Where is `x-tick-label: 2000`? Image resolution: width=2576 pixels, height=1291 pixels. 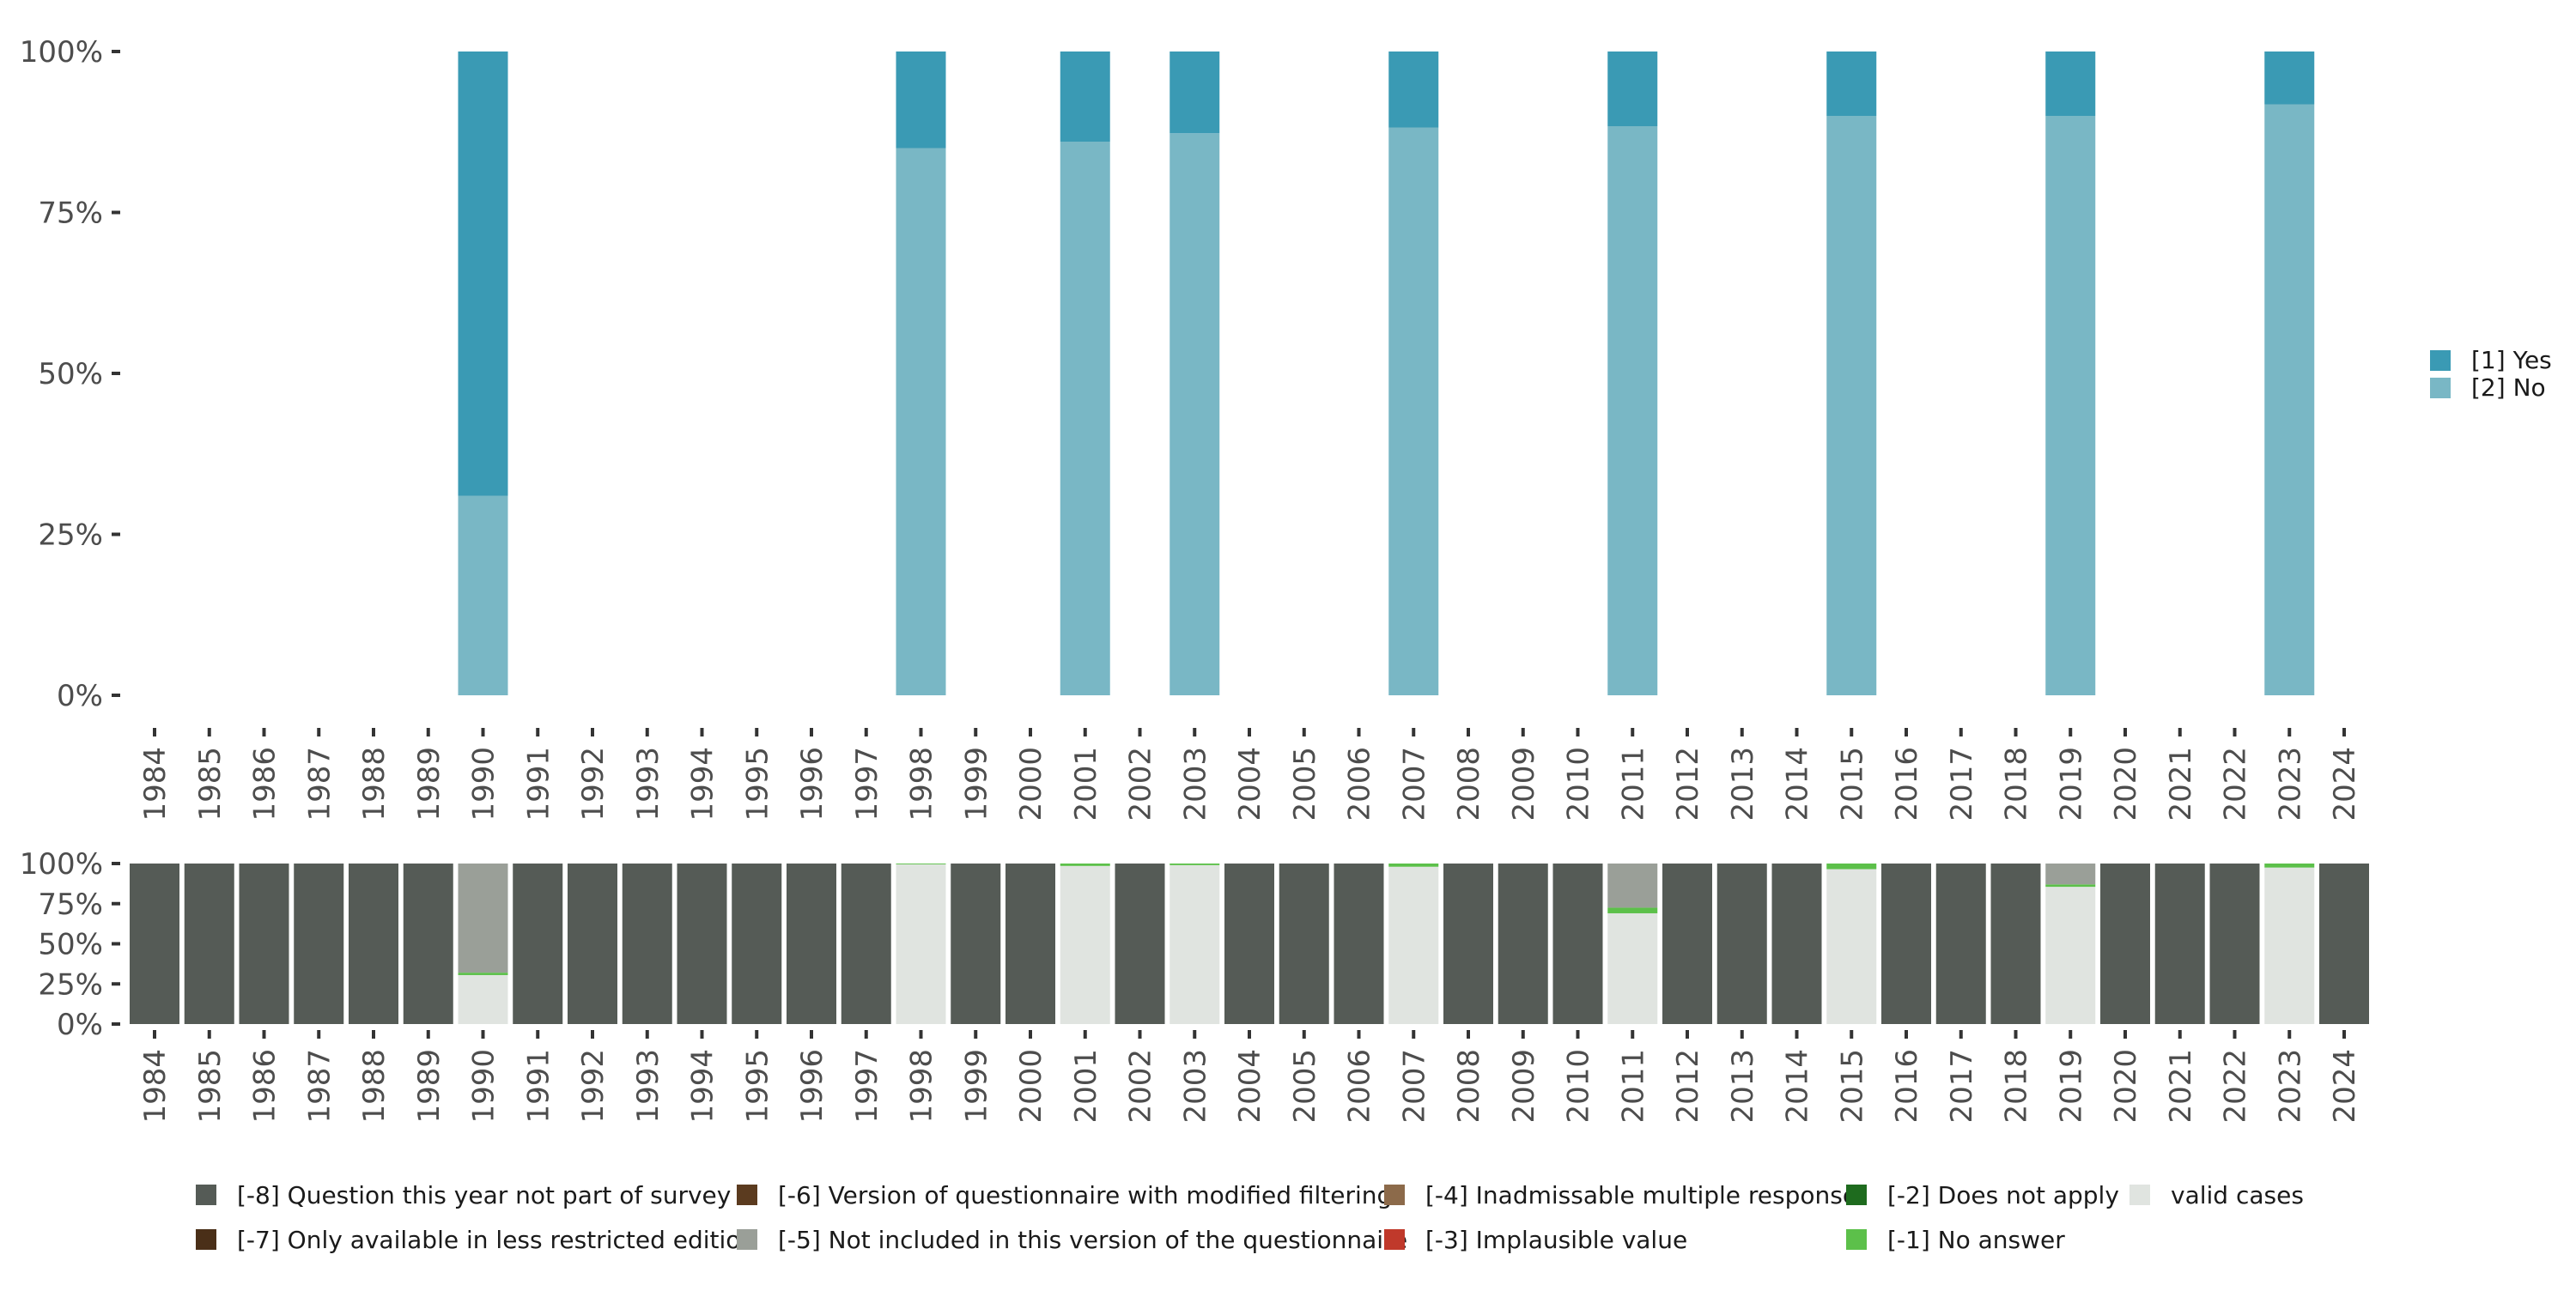
x-tick-label: 2000 is located at coordinates (1031, 784).